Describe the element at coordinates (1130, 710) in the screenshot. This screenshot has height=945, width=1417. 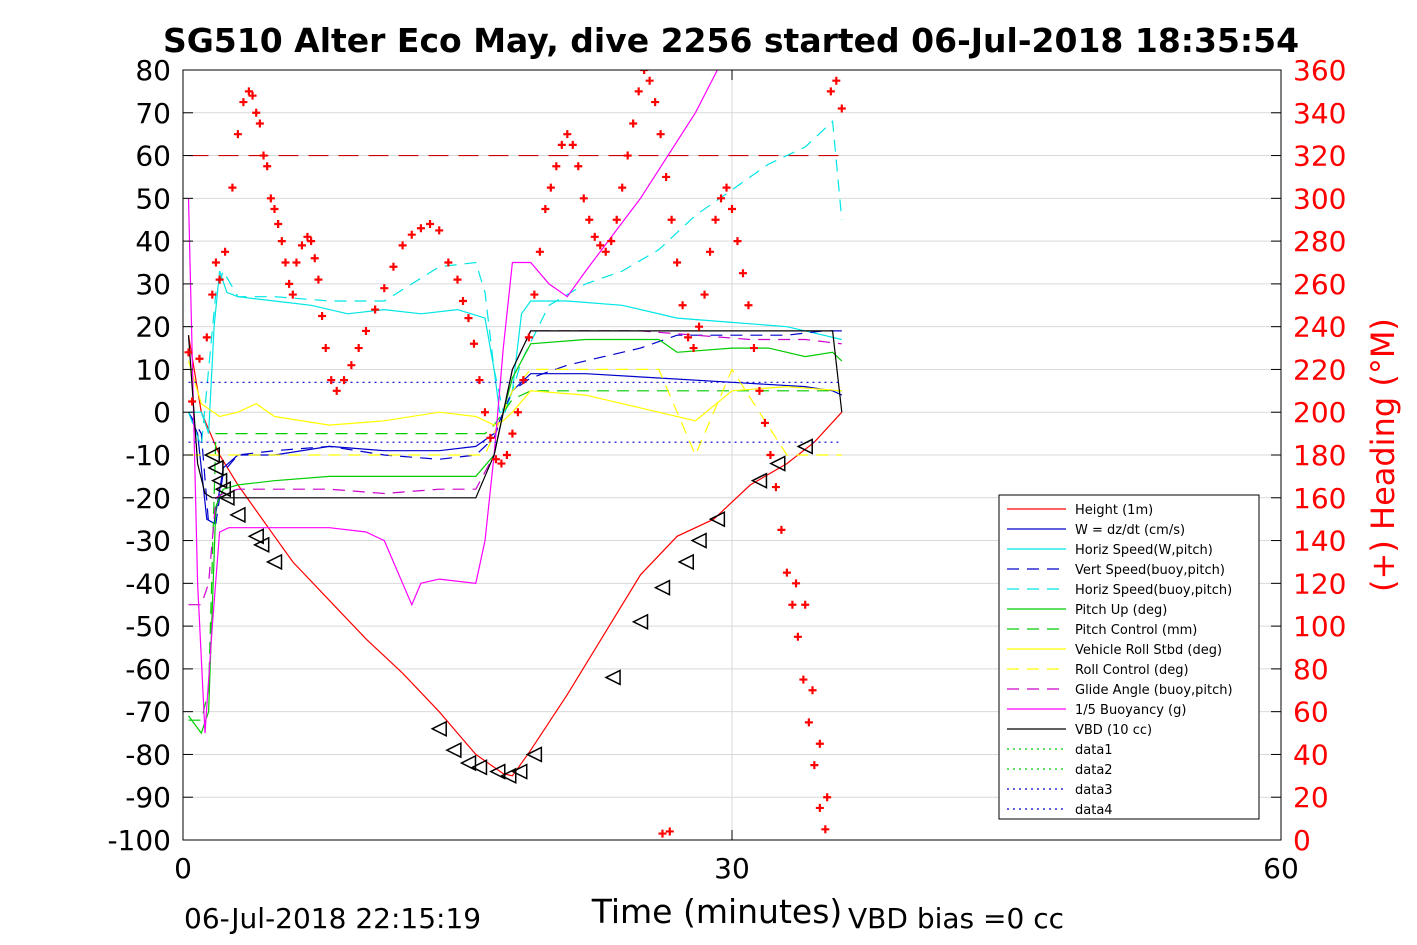
I see `legend-label-10: 1/5 Buoyancy (g)` at that location.